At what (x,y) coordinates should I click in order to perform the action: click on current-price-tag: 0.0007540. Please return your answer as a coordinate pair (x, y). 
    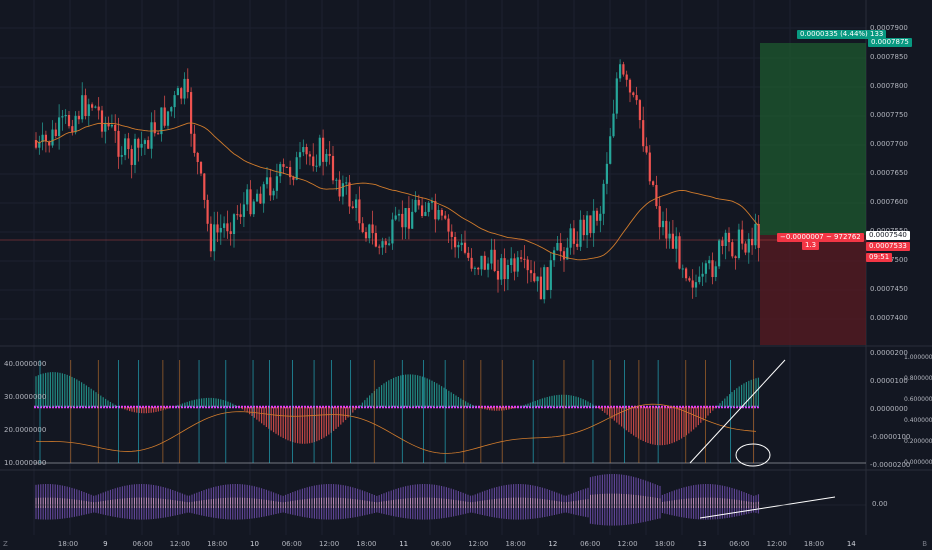
    Looking at the image, I should click on (888, 235).